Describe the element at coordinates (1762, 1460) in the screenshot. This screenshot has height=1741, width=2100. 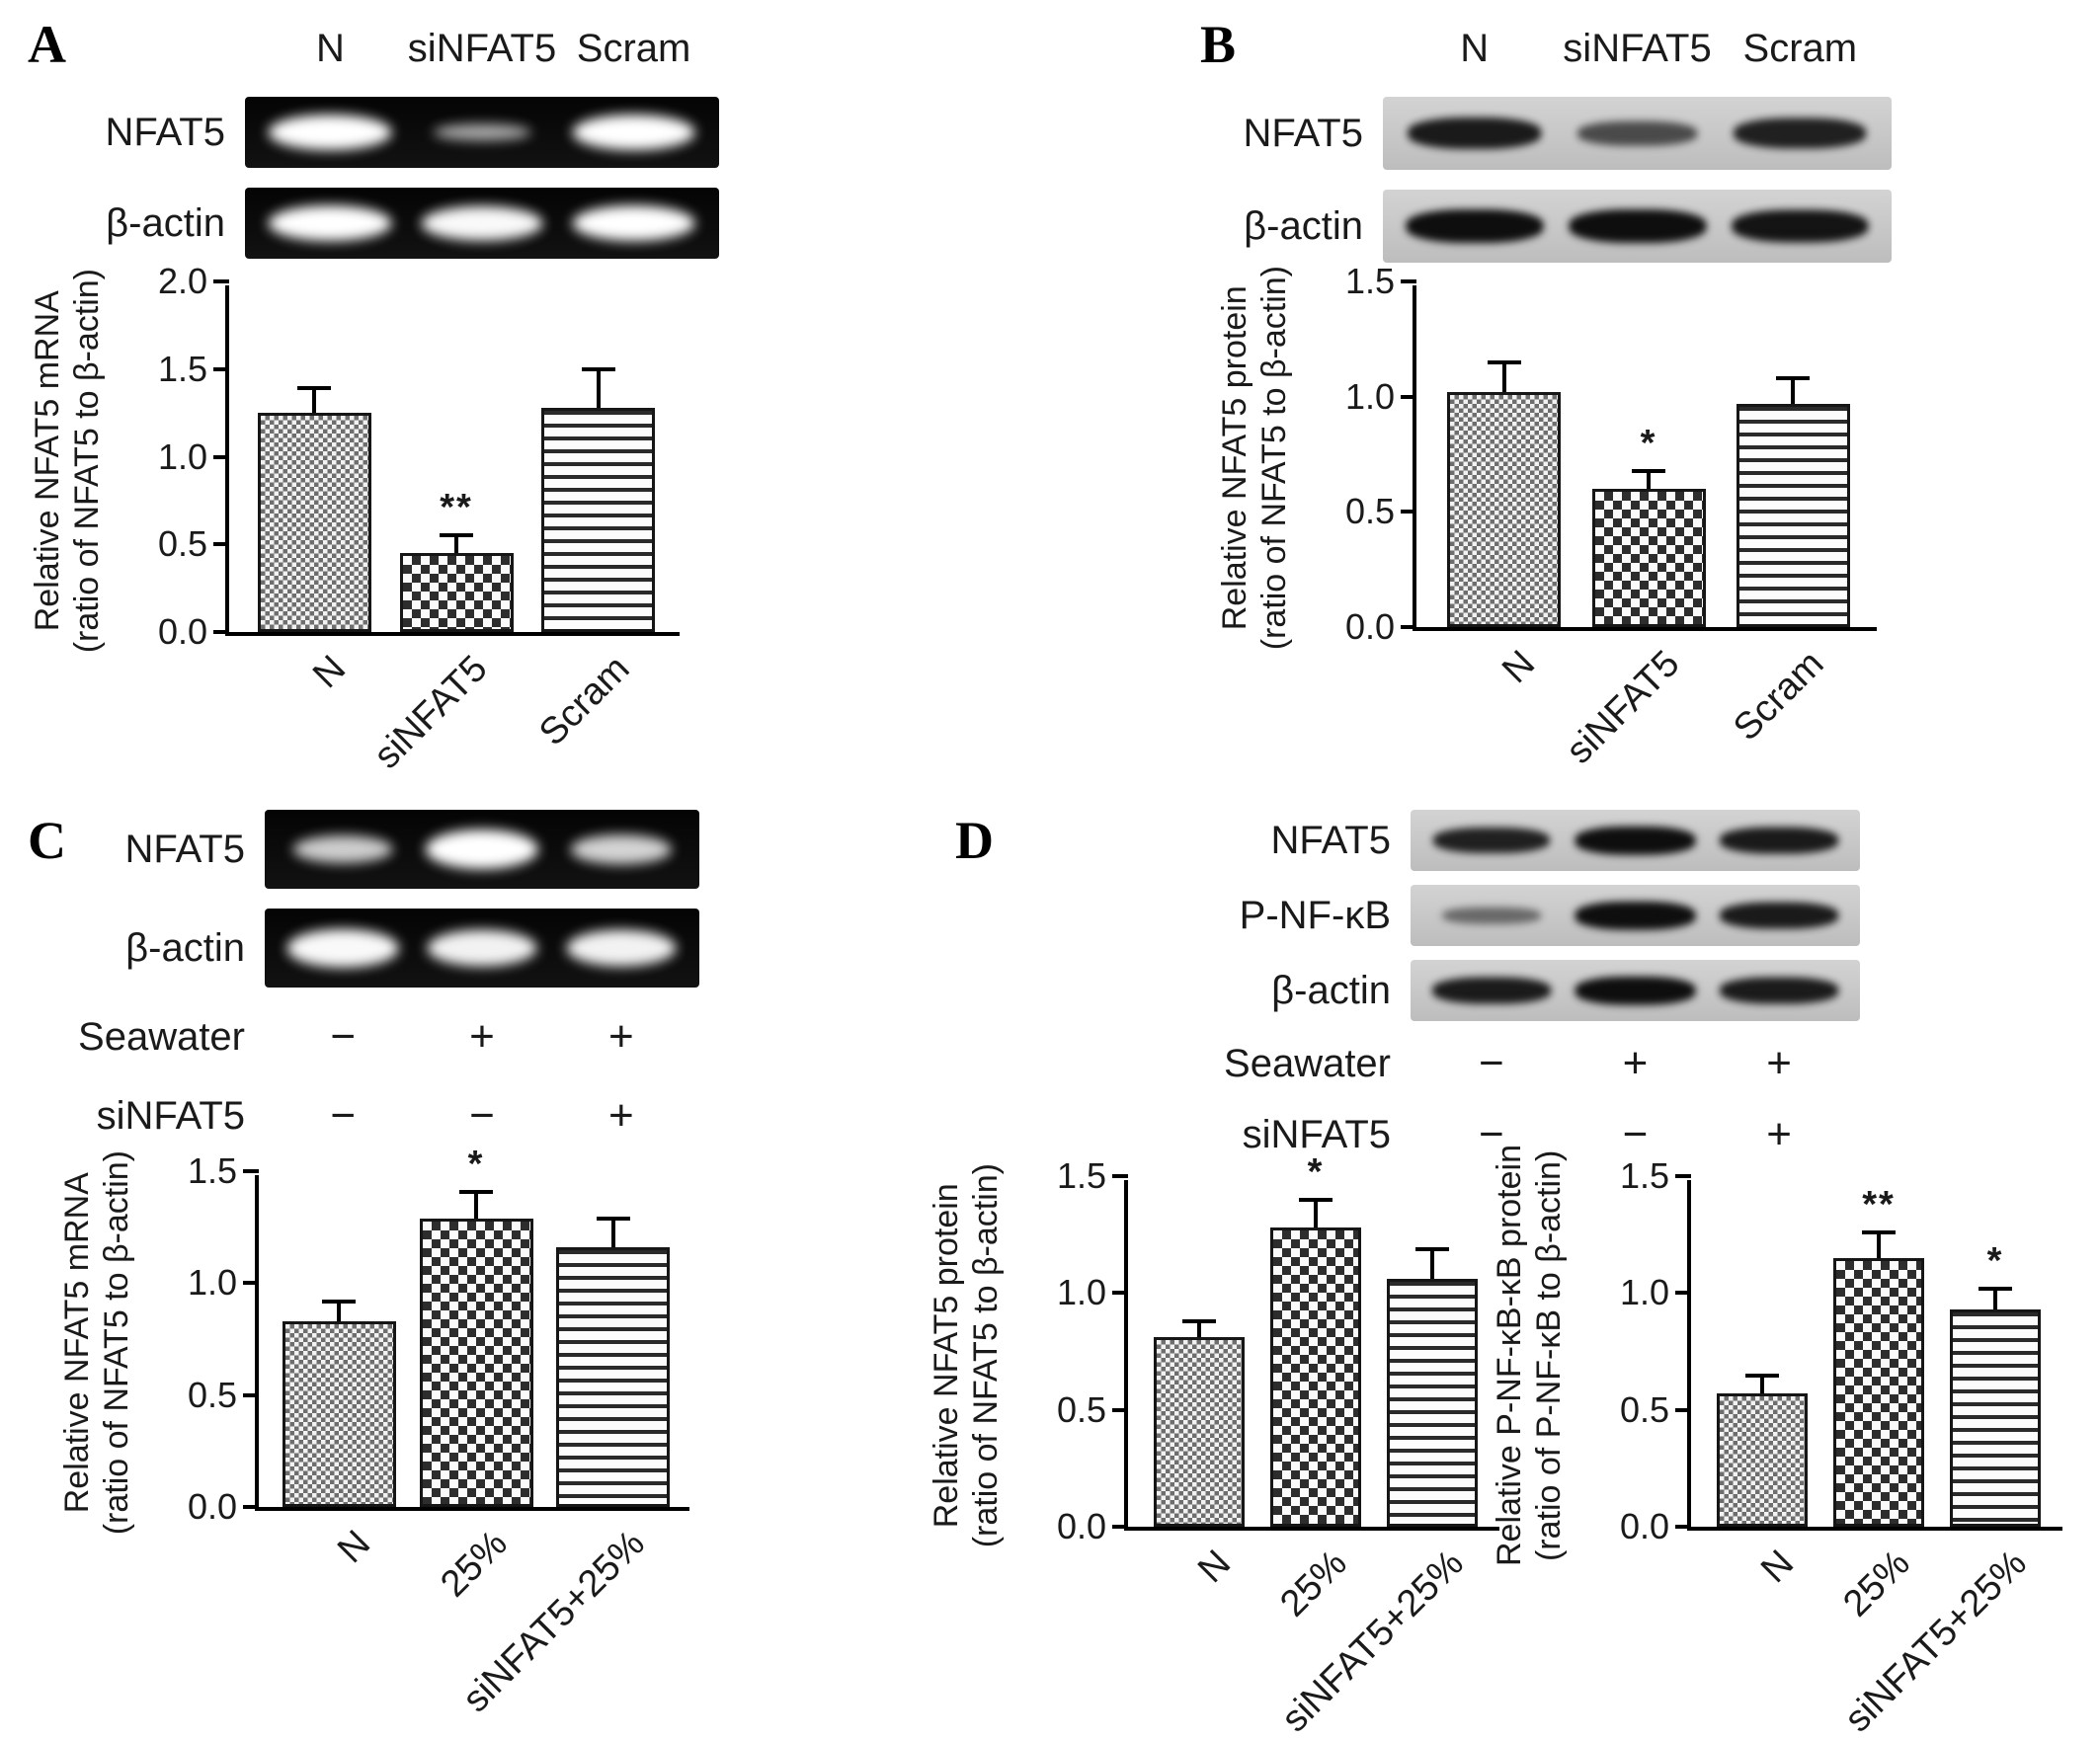
I see `bar-n` at that location.